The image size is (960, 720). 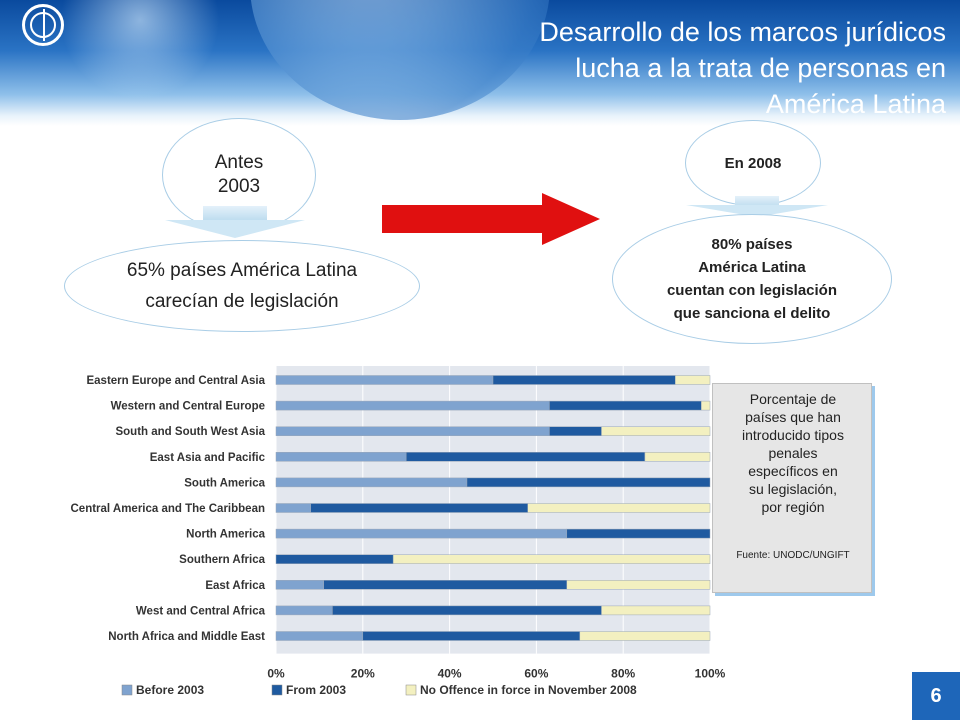 I want to click on category-label: Western and Central Europe, so click(x=188, y=407).